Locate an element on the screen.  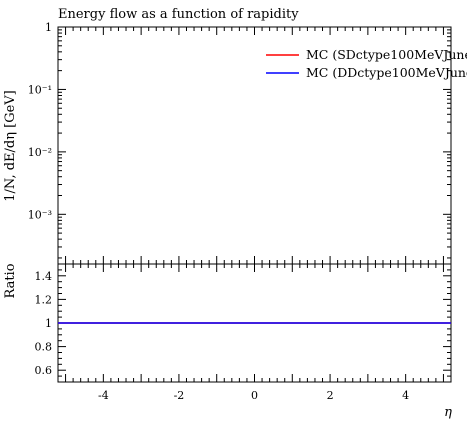
ratio-y-tick-label: 1.2 is located at coordinates (44, 299).